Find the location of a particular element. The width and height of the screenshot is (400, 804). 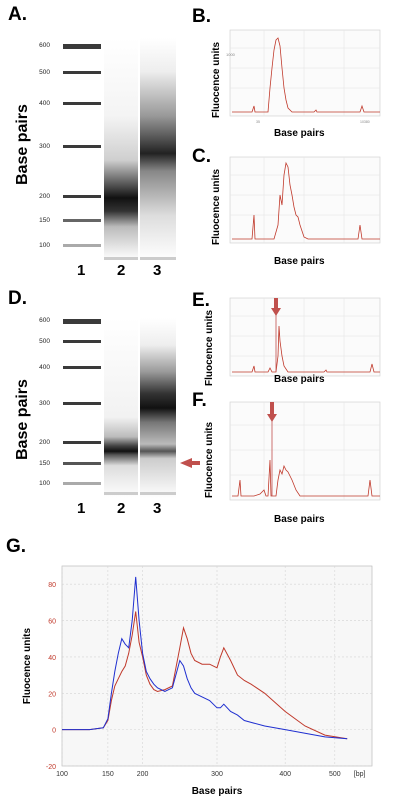

x-tick-label: 500 is located at coordinates (335, 774).